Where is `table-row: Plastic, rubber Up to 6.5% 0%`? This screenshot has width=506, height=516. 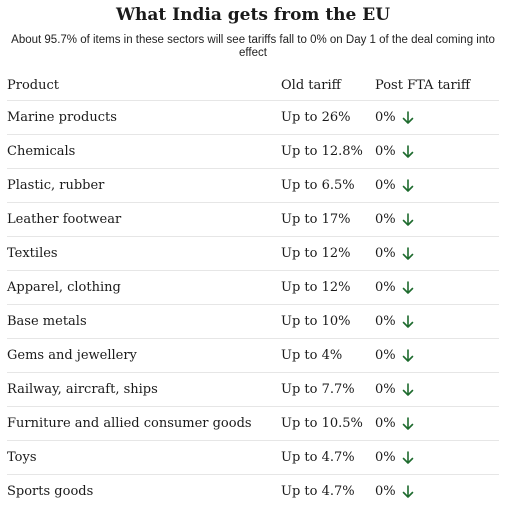
table-row: Plastic, rubber Up to 6.5% 0% is located at coordinates (253, 185).